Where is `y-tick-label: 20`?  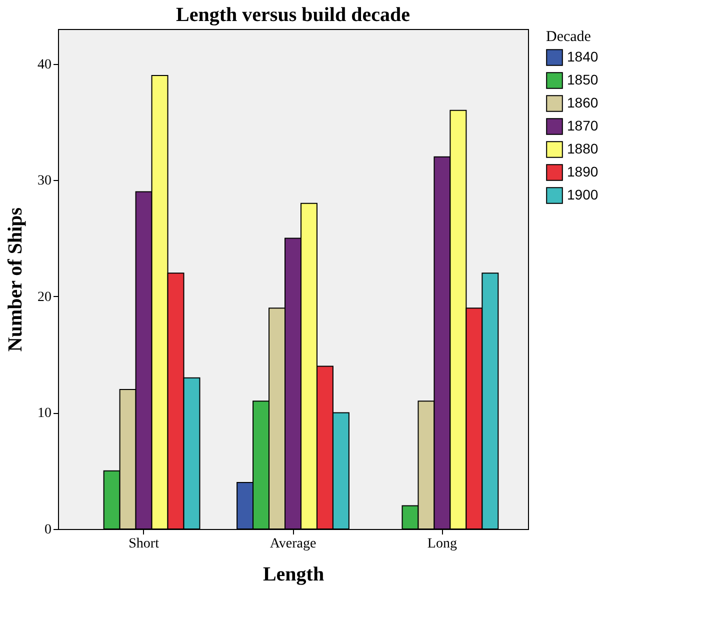
y-tick-label: 20 is located at coordinates (45, 297).